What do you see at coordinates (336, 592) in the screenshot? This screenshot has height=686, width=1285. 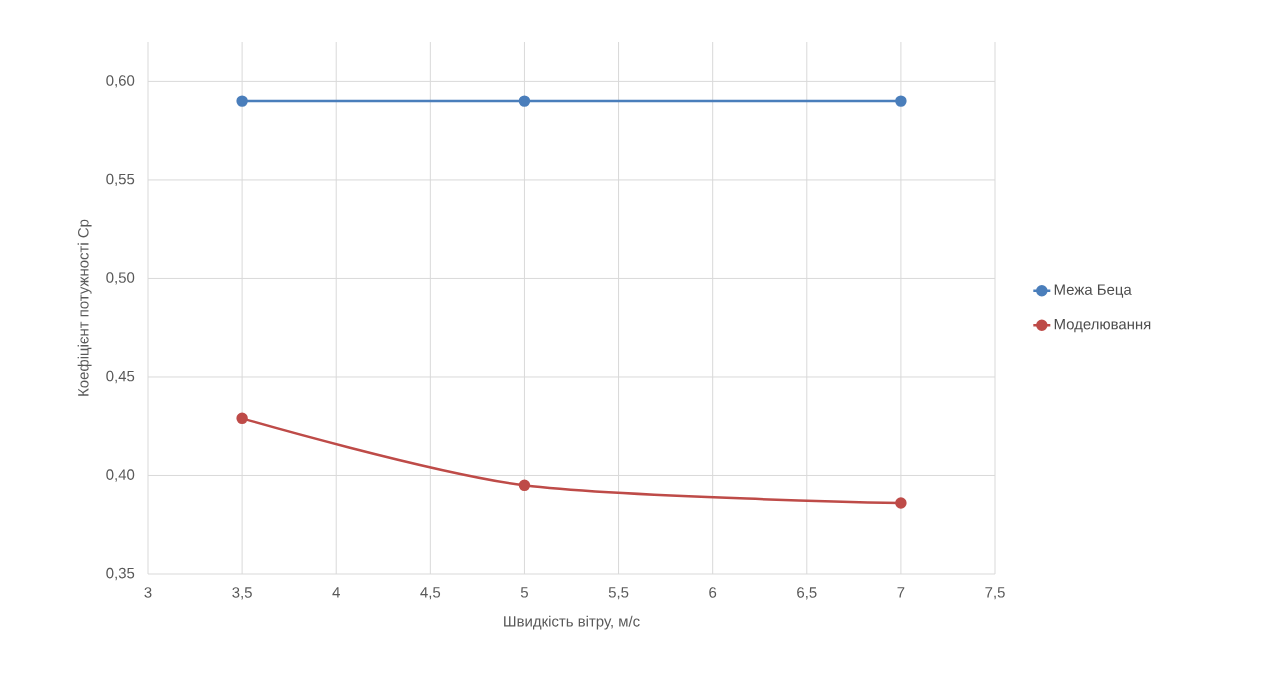 I see `x-tick-label: 4` at bounding box center [336, 592].